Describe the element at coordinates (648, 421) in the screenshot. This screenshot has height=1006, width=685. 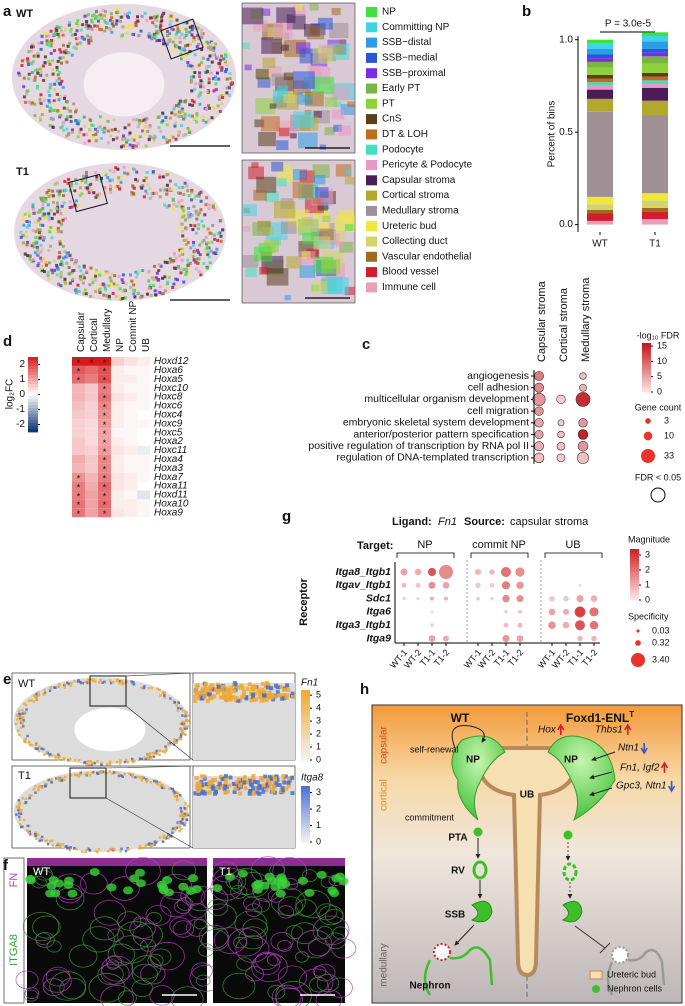
I see `size-key` at that location.